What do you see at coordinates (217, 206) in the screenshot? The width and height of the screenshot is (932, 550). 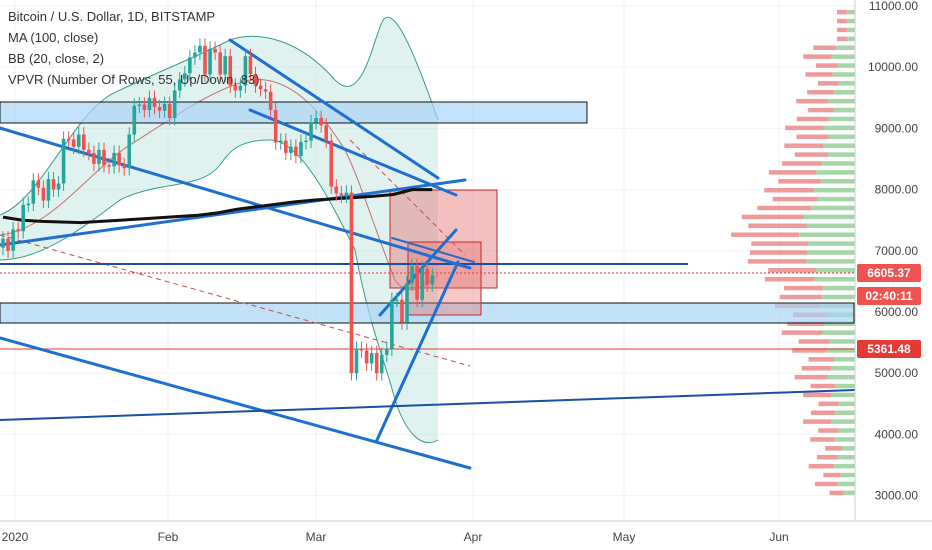 I see `moving-average-line` at bounding box center [217, 206].